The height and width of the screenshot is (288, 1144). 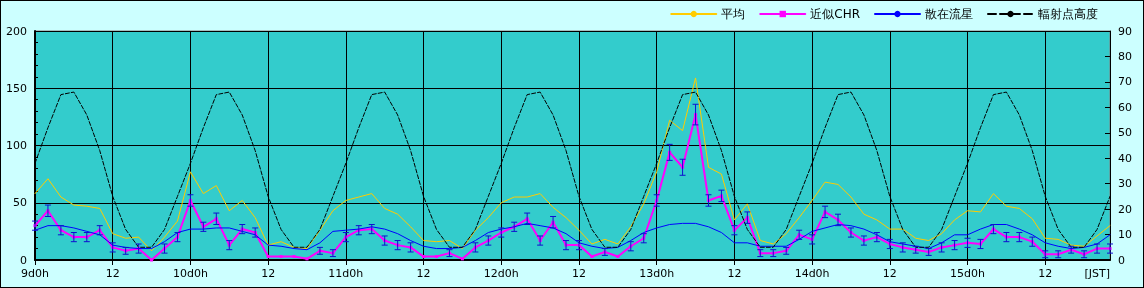 What do you see at coordinates (968, 273) in the screenshot?
I see `x-tick-label: 15d0h` at bounding box center [968, 273].